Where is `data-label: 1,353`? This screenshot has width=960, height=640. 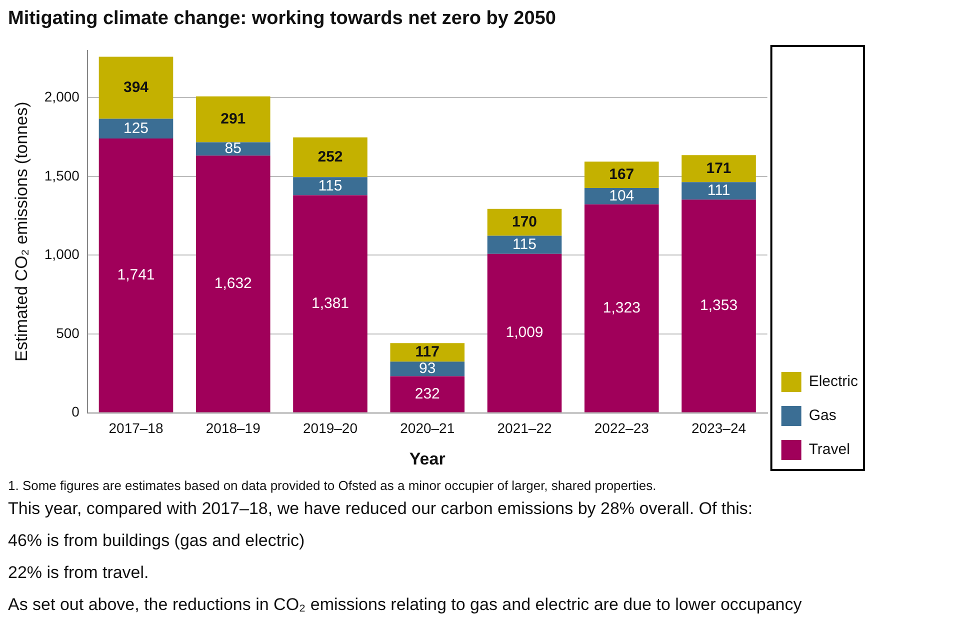 data-label: 1,353 is located at coordinates (719, 305).